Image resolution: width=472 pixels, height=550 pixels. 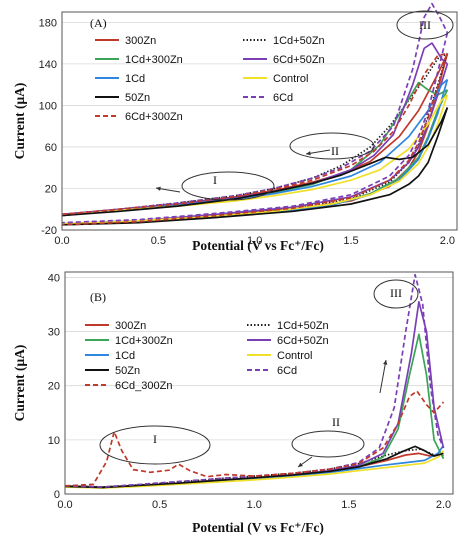 I want to click on panel-a-xlabel: Potential (V vs Fc⁺/Fc), so click(x=258, y=245).